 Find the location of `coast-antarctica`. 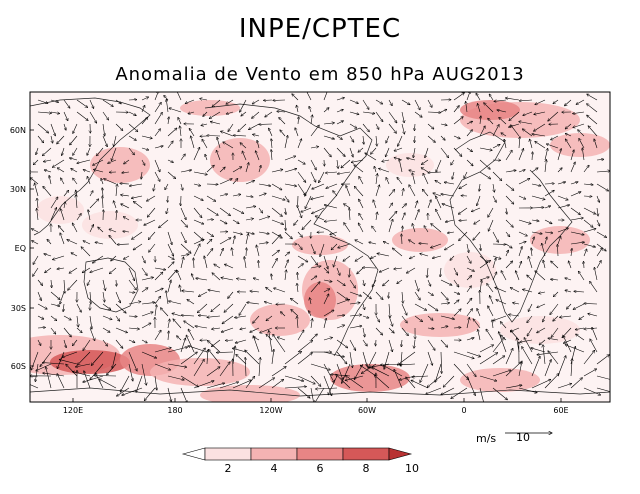

coast-antarctica is located at coordinates (320, 392).